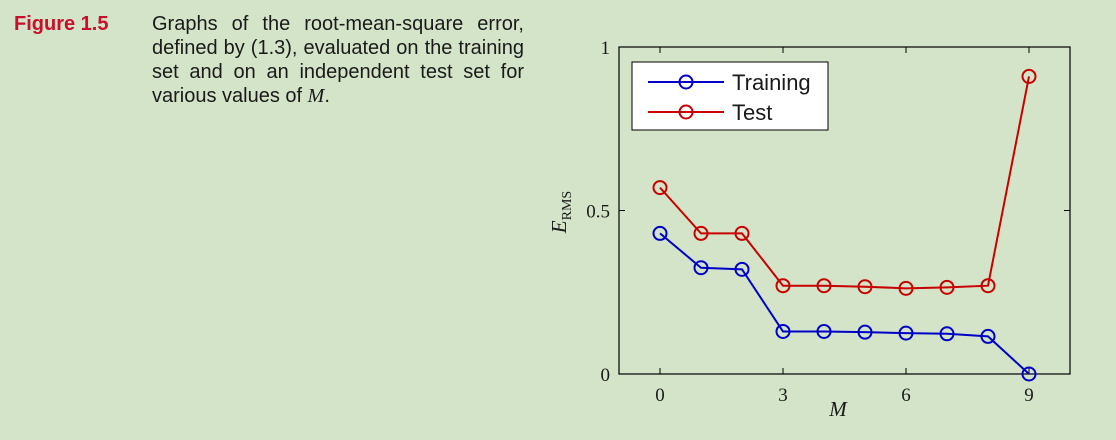 The image size is (1116, 440). I want to click on y-axis-label: ERMS, so click(561, 212).